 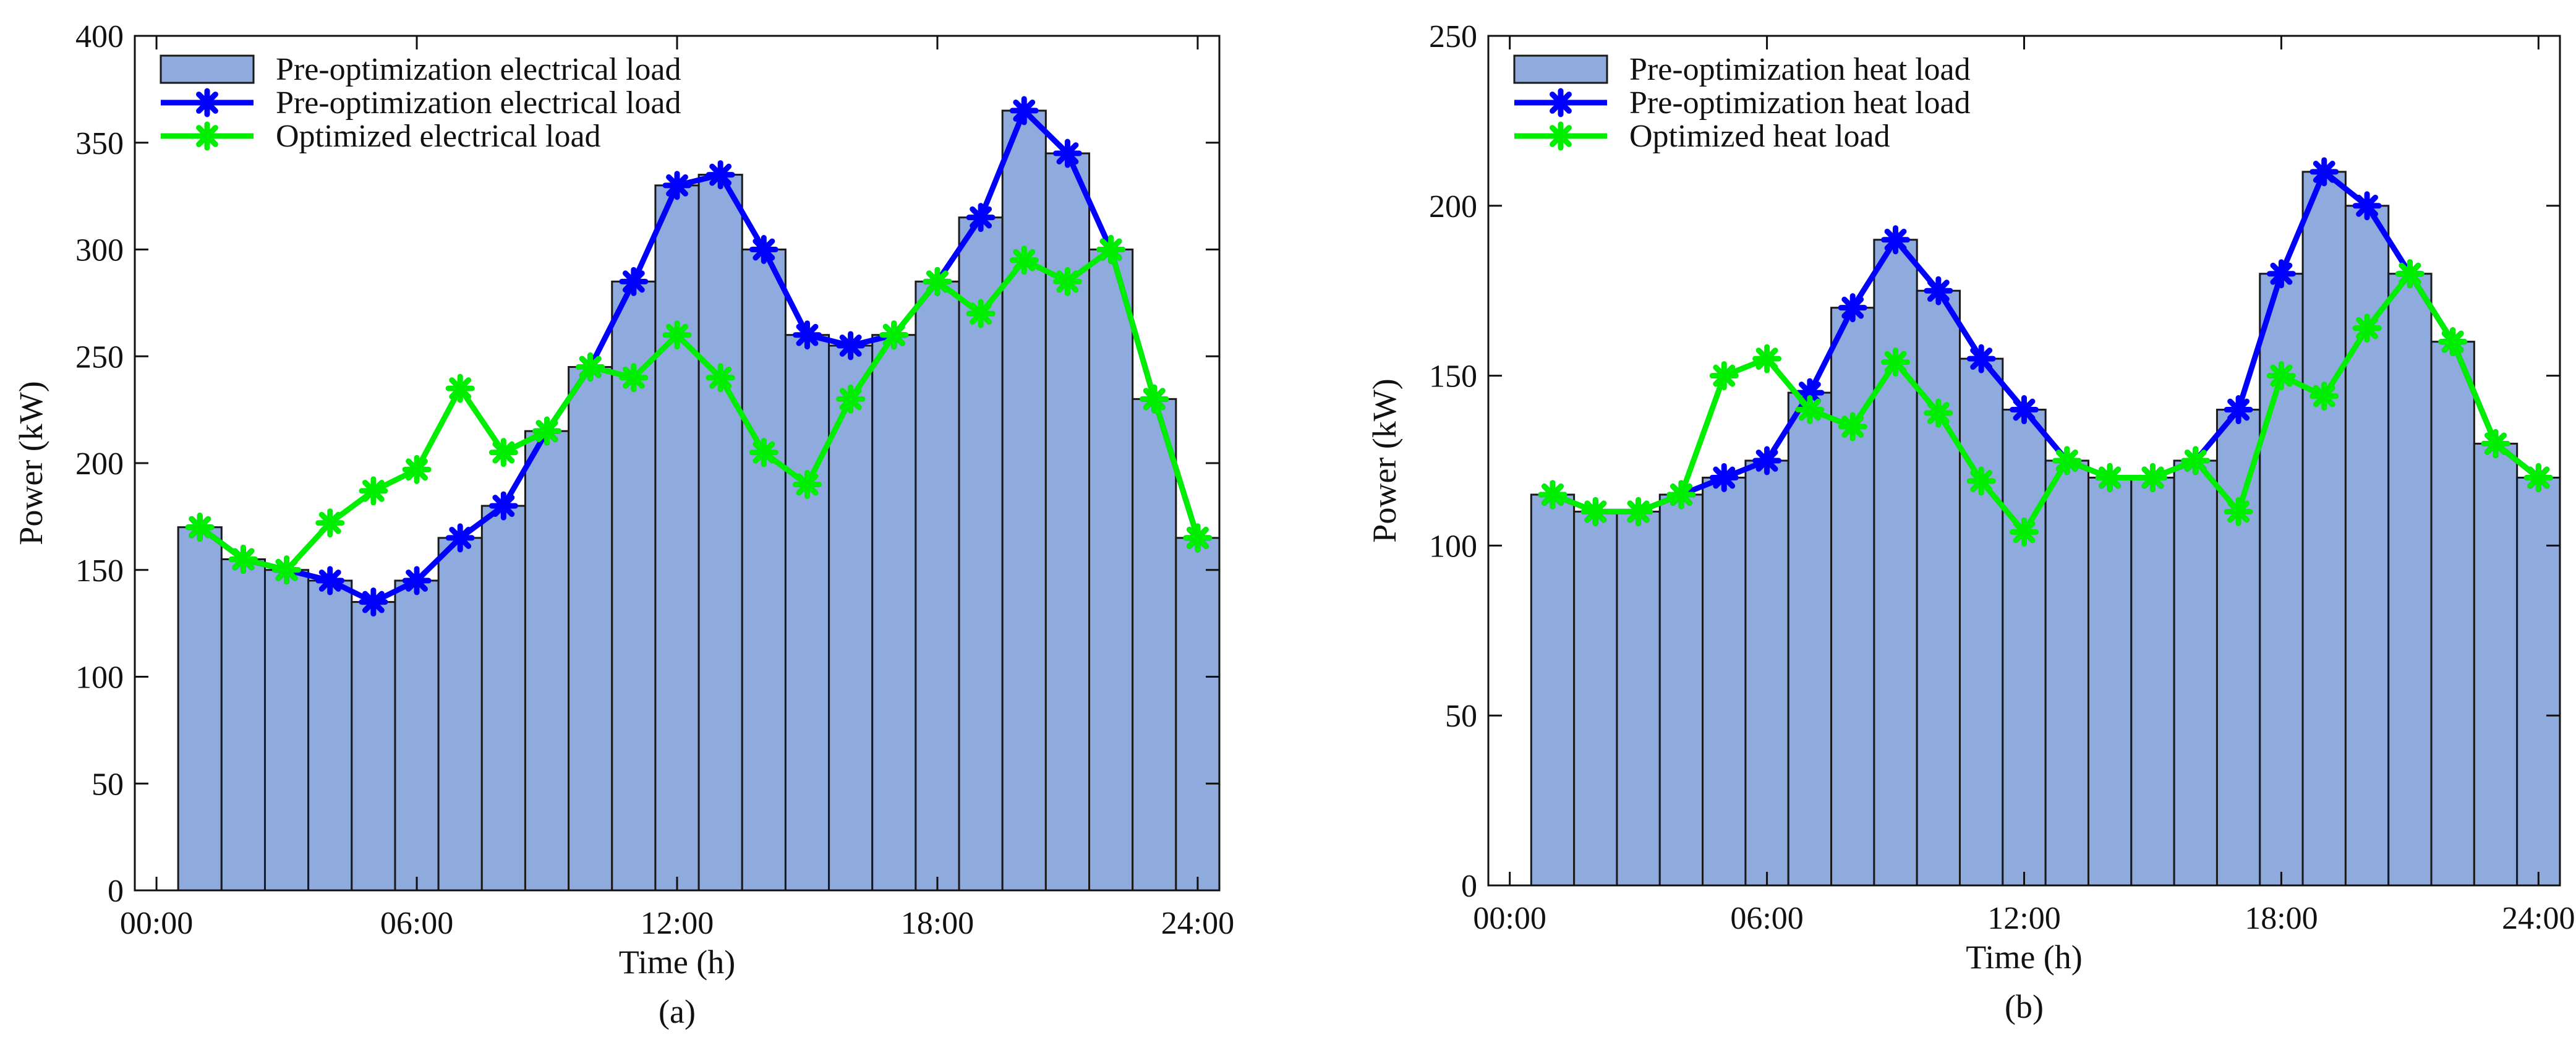 I want to click on legend-swatch-bar, so click(x=207, y=69).